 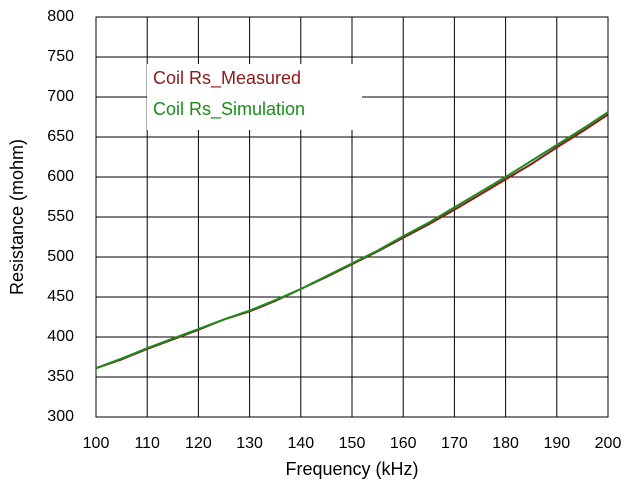 What do you see at coordinates (229, 109) in the screenshot?
I see `legend-entry: Coil Rs_Simulation` at bounding box center [229, 109].